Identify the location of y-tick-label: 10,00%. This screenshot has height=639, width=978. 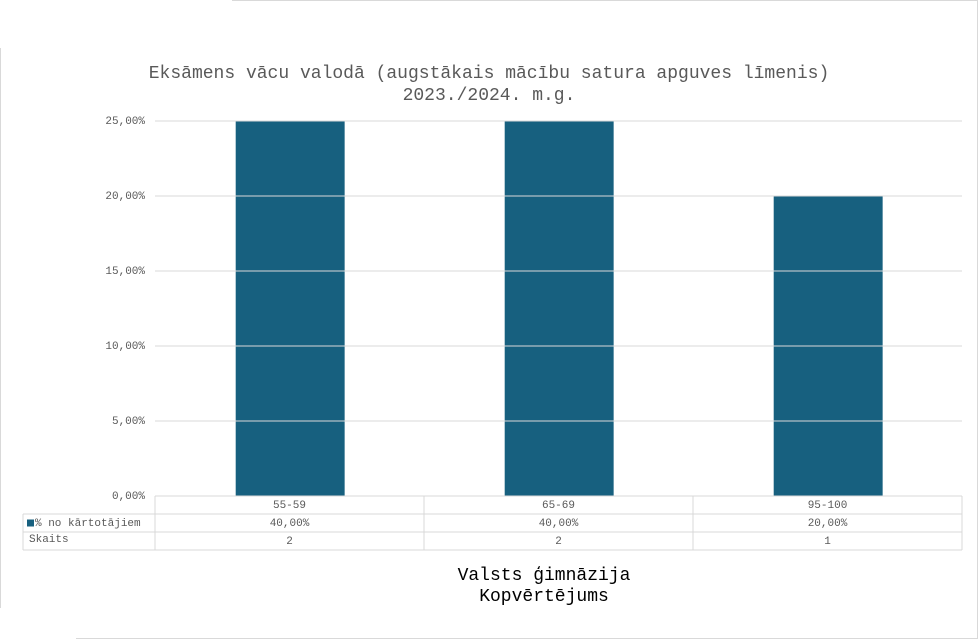
(125, 347).